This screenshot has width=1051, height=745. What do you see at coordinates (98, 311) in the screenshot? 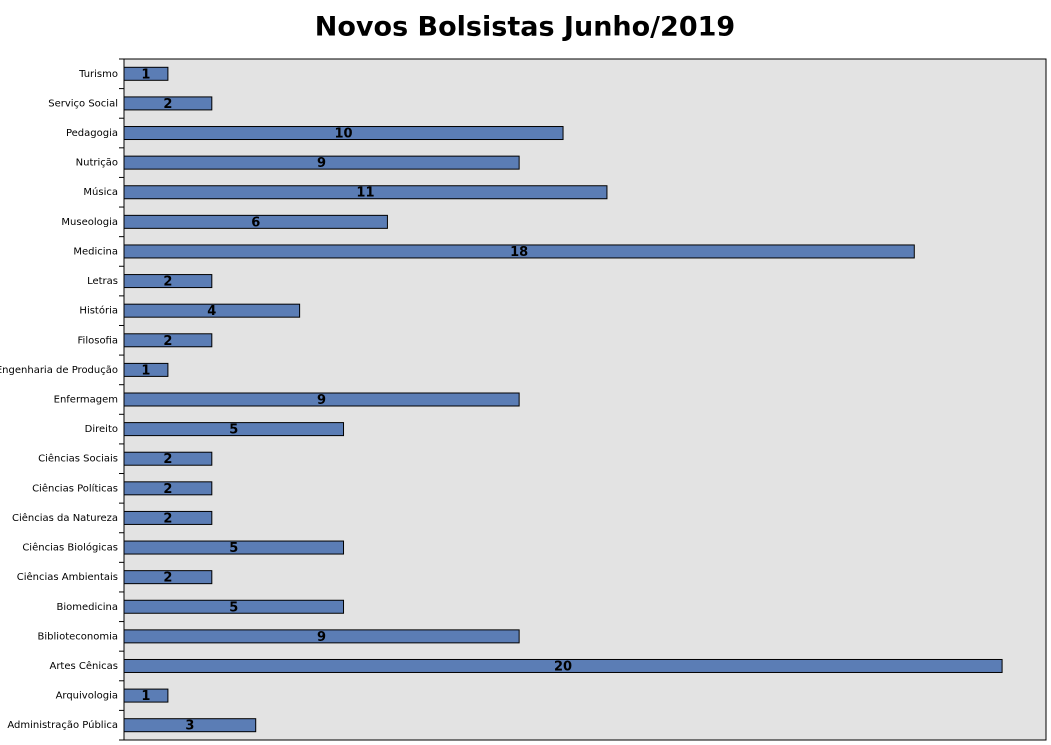
I see `y-tick-label: História` at bounding box center [98, 311].